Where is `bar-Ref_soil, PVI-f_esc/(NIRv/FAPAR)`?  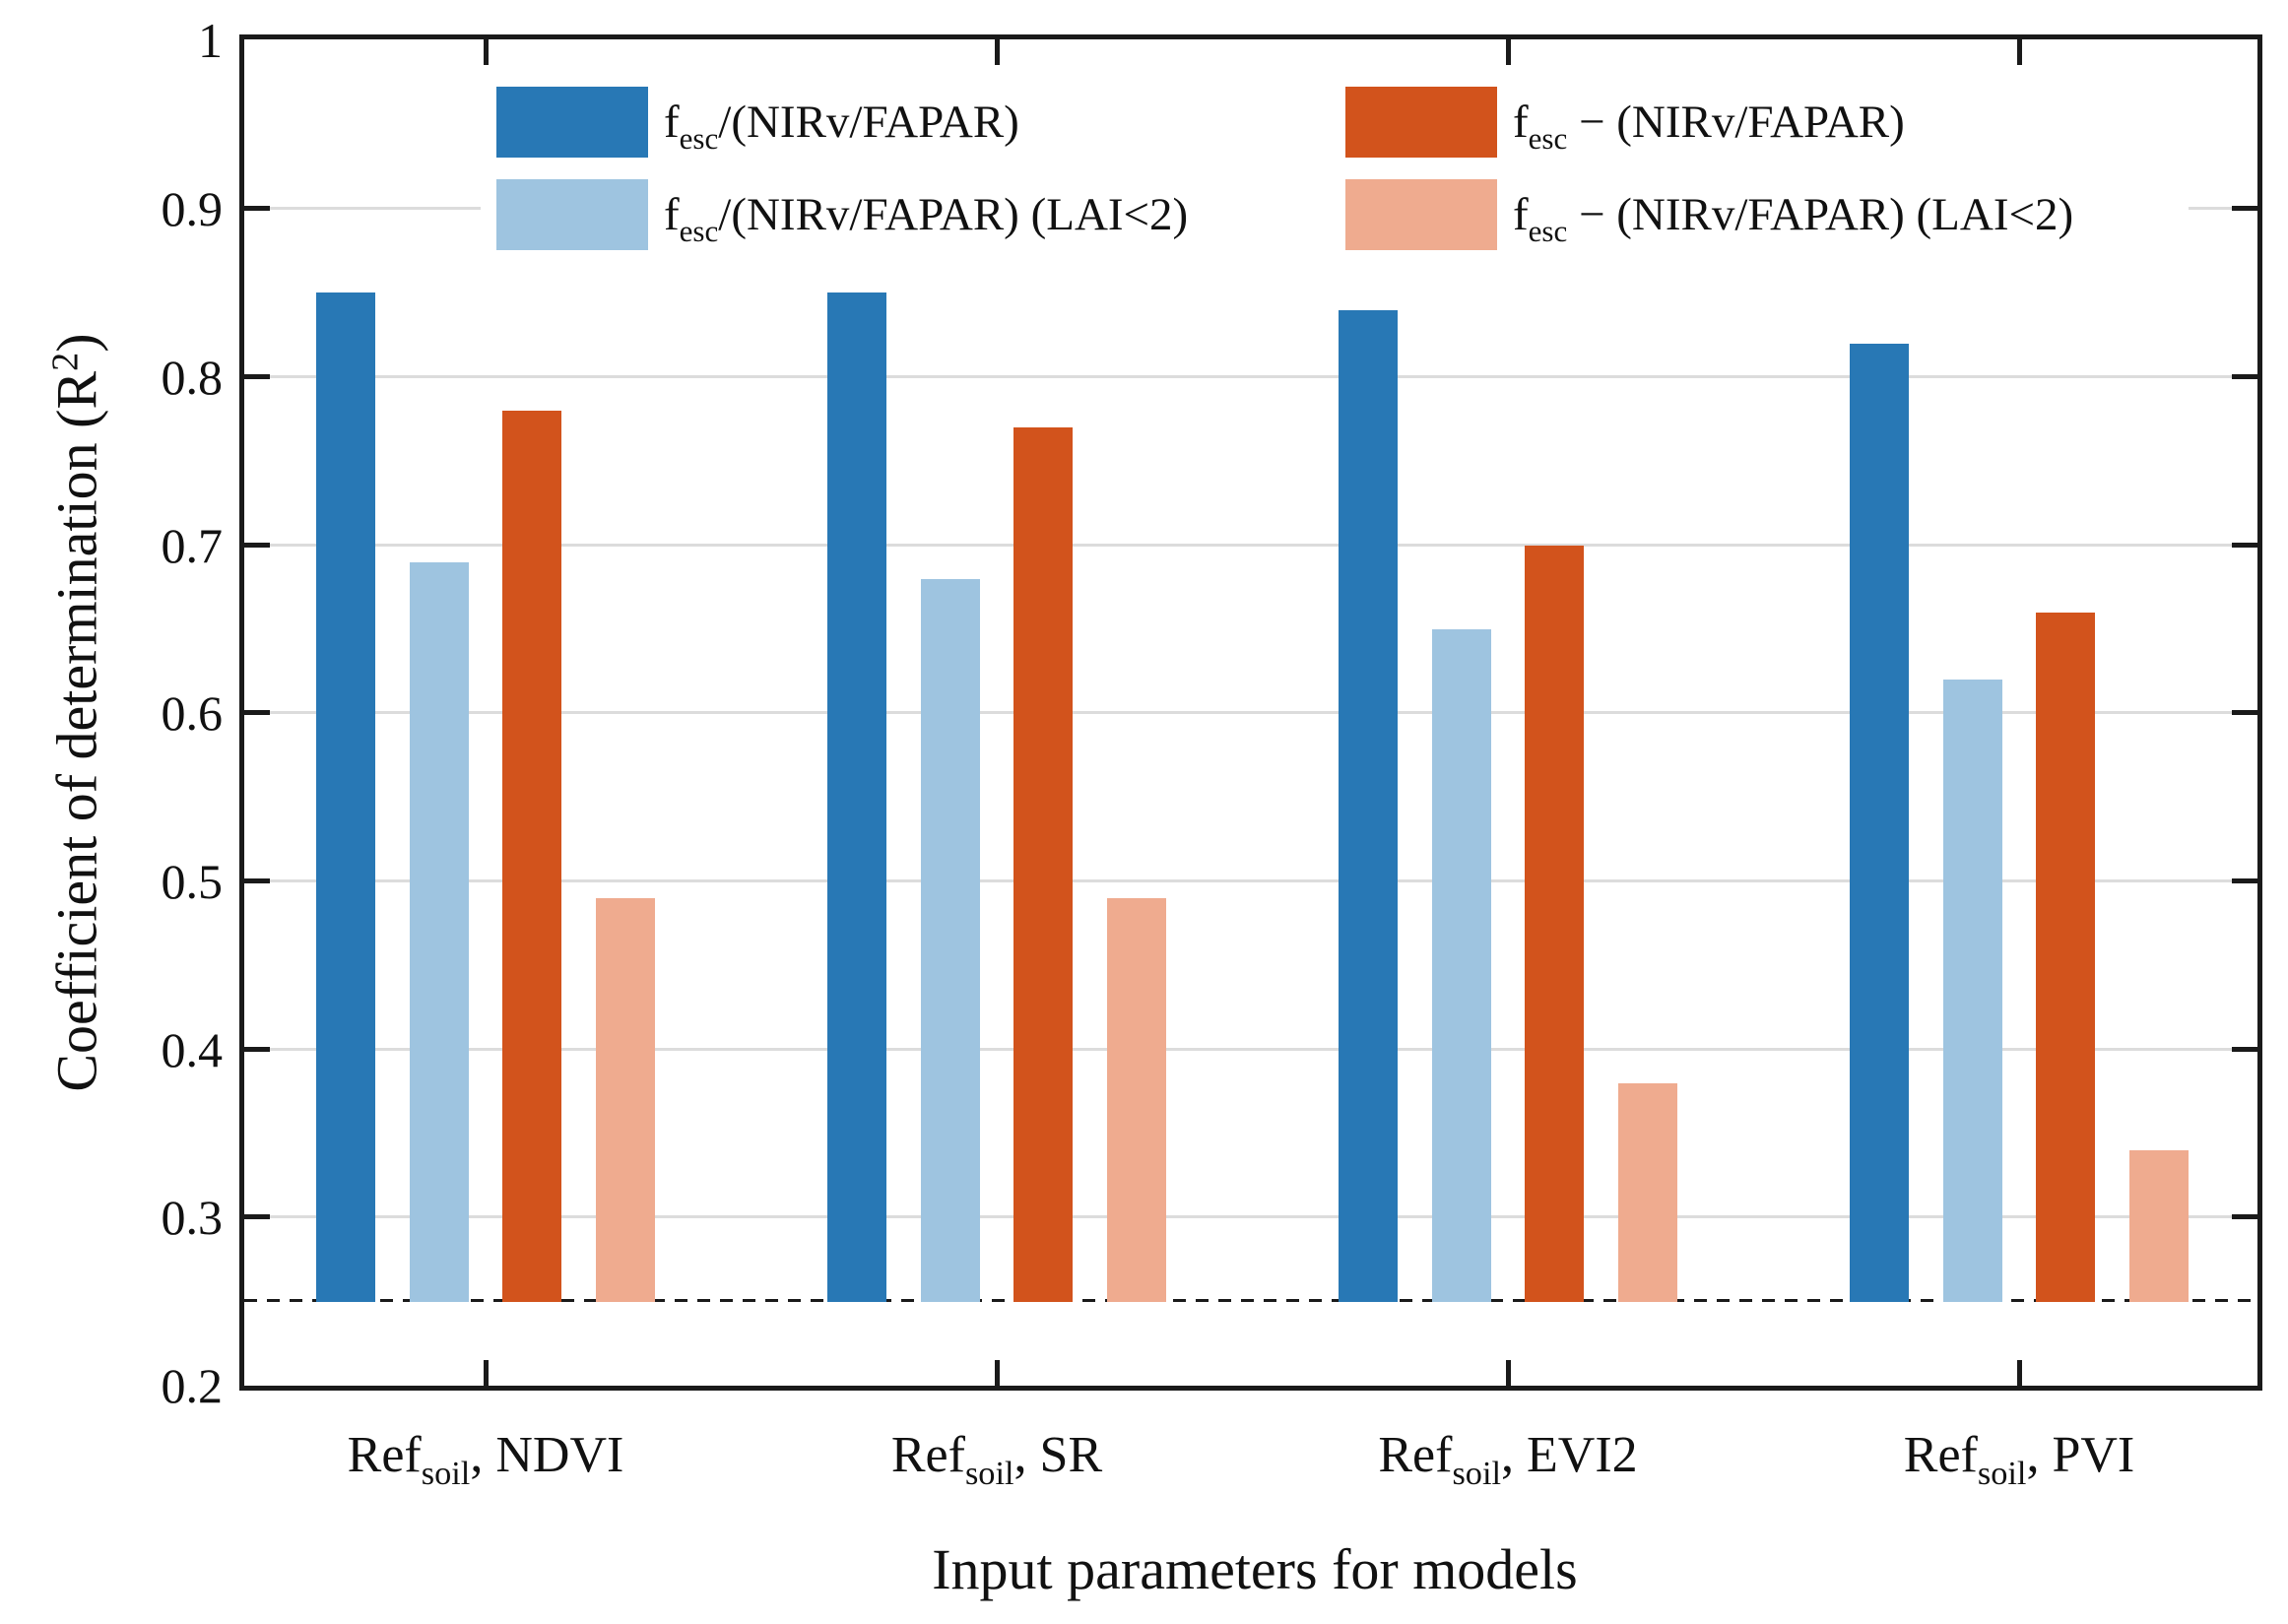
bar-Ref_soil, PVI-f_esc/(NIRv/FAPAR) is located at coordinates (1879, 823).